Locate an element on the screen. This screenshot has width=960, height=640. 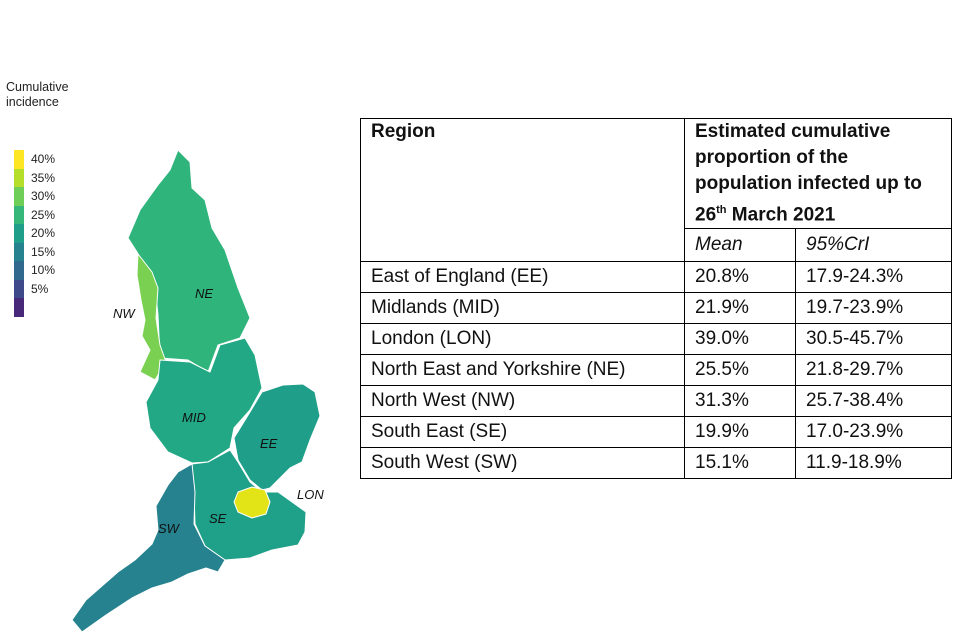
legend-item-40: 40% is located at coordinates (44, 159).